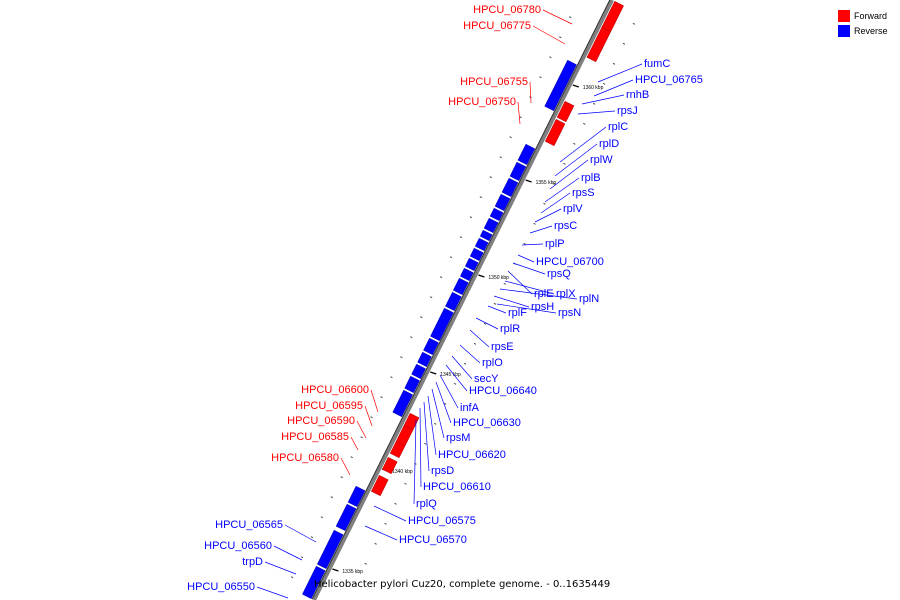 The height and width of the screenshot is (600, 900). Describe the element at coordinates (542, 307) in the screenshot. I see `reverse-gene-label: rpsH` at that location.